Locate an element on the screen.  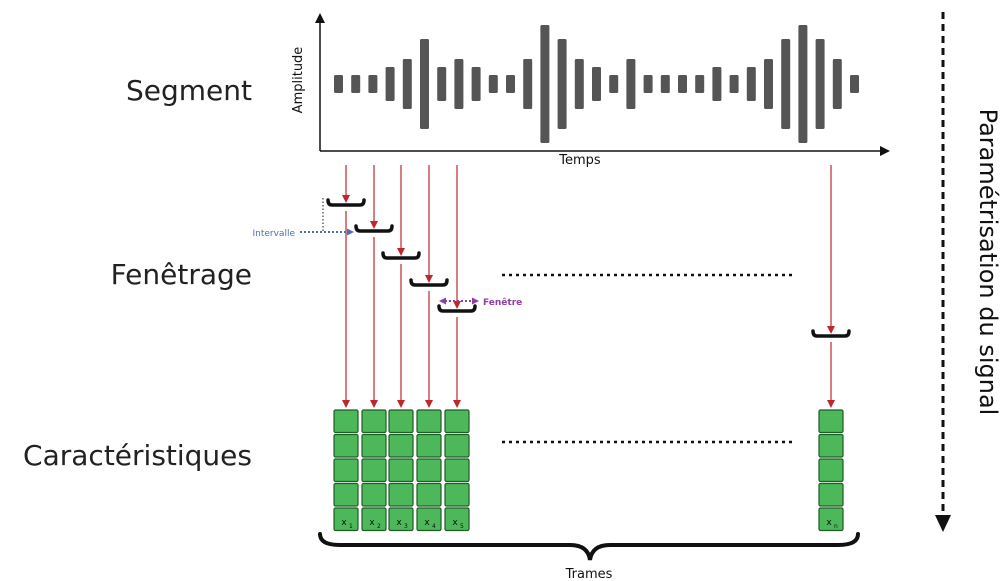
frame-label-subscript: 1 is located at coordinates (351, 526).